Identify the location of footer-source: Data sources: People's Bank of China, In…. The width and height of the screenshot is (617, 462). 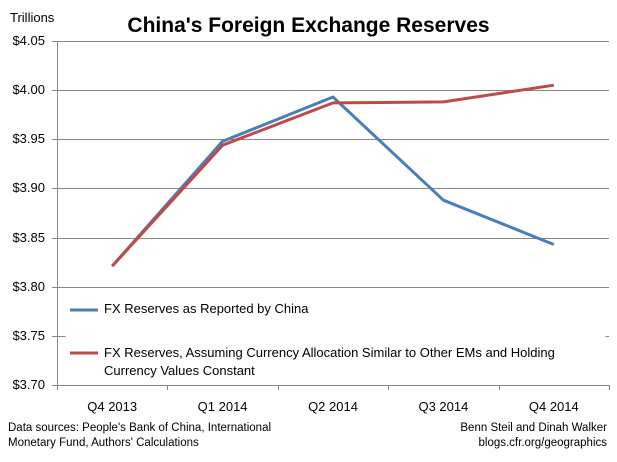
(140, 435).